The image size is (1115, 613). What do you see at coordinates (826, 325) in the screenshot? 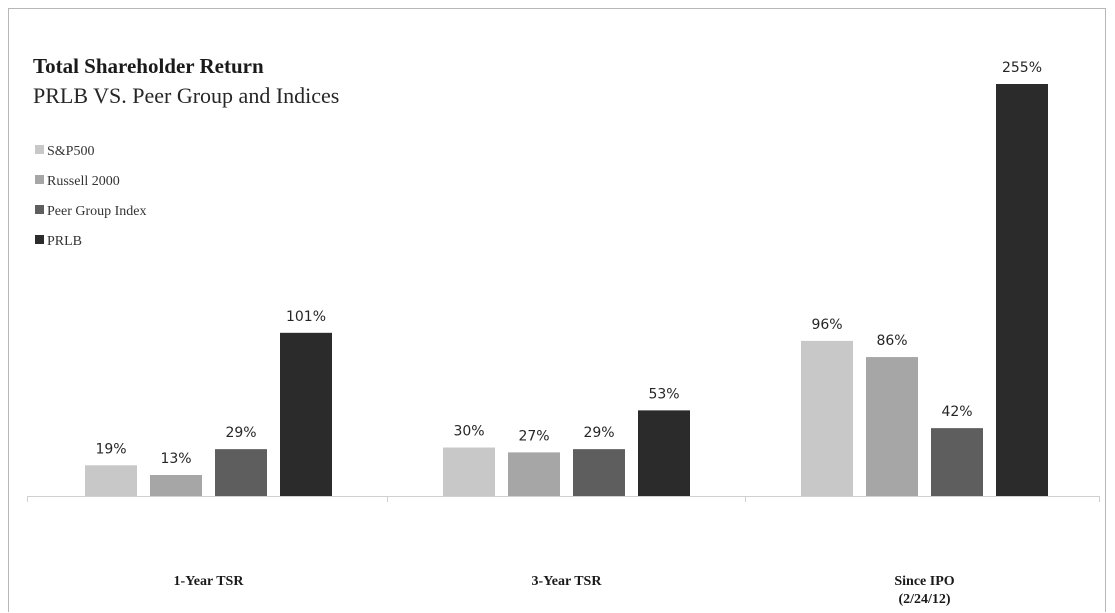
I see `data-label-s-p500-3: 96%` at bounding box center [826, 325].